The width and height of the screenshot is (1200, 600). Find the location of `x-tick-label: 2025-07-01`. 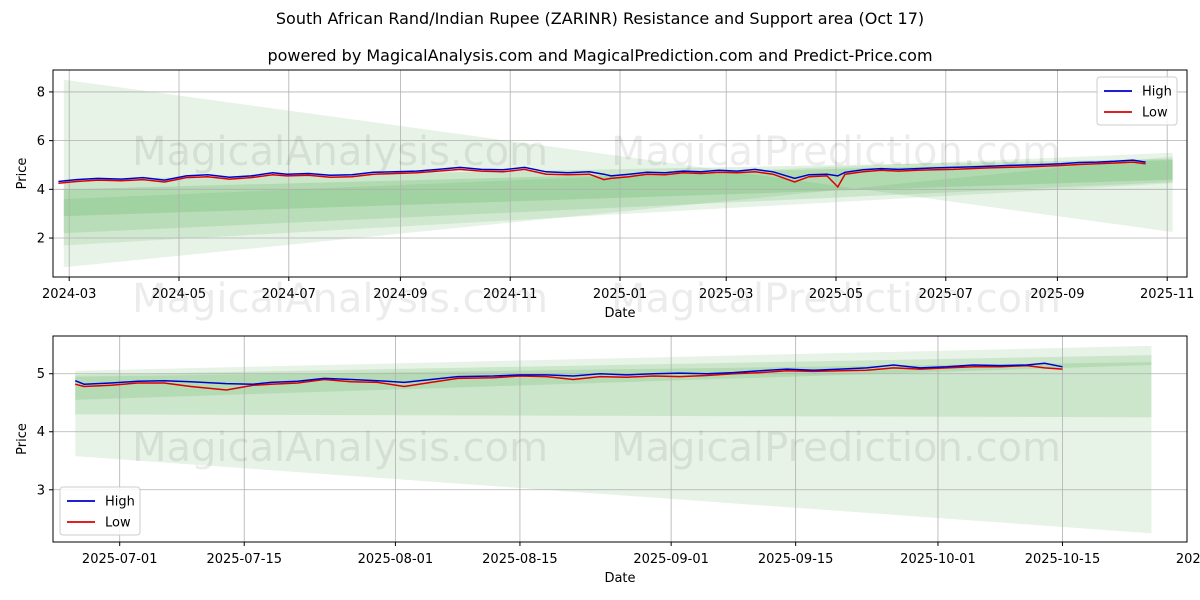

x-tick-label: 2025-07-01 is located at coordinates (120, 559).